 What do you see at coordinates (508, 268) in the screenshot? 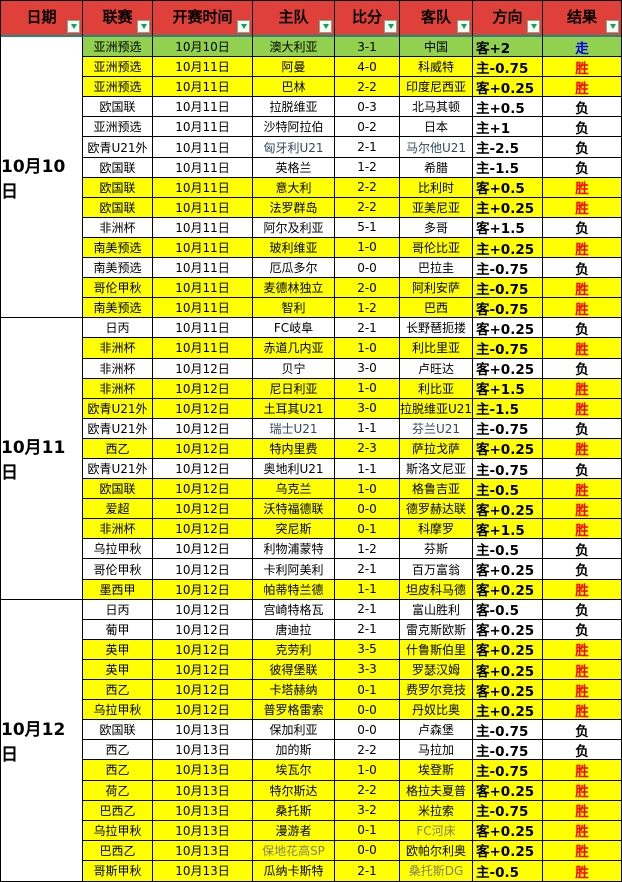
I see `cell-direction: 主-0.75` at bounding box center [508, 268].